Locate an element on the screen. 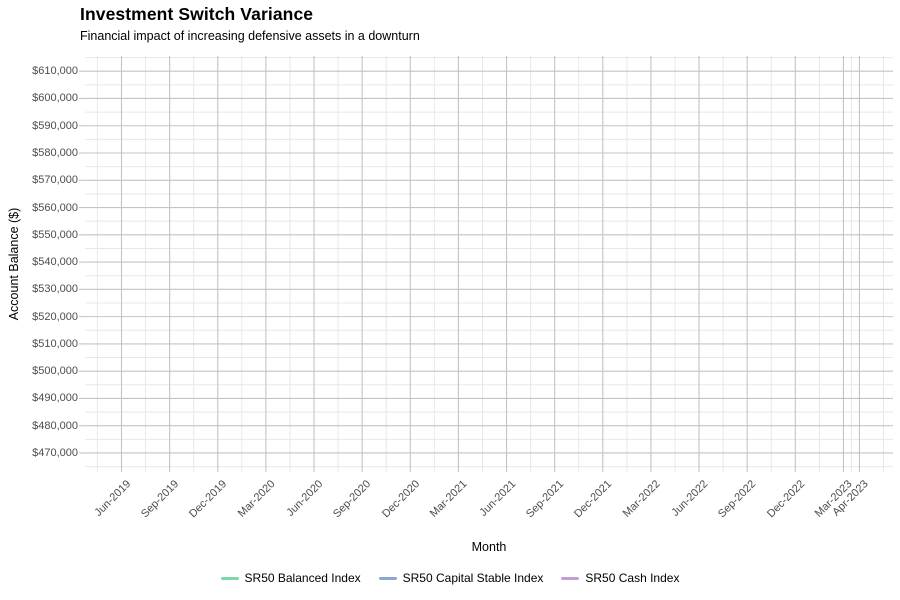 Image resolution: width=900 pixels, height=600 pixels. y-tick-label: $510,000 is located at coordinates (55, 343).